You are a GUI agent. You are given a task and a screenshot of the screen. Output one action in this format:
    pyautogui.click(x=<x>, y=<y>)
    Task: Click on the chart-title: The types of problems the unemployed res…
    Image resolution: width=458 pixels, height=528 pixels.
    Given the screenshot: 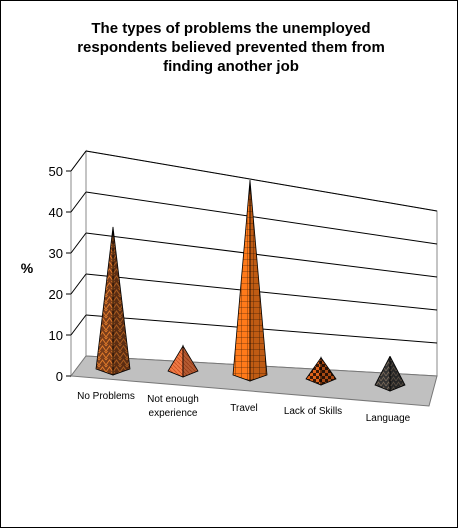 What is the action you would take?
    pyautogui.click(x=231, y=47)
    